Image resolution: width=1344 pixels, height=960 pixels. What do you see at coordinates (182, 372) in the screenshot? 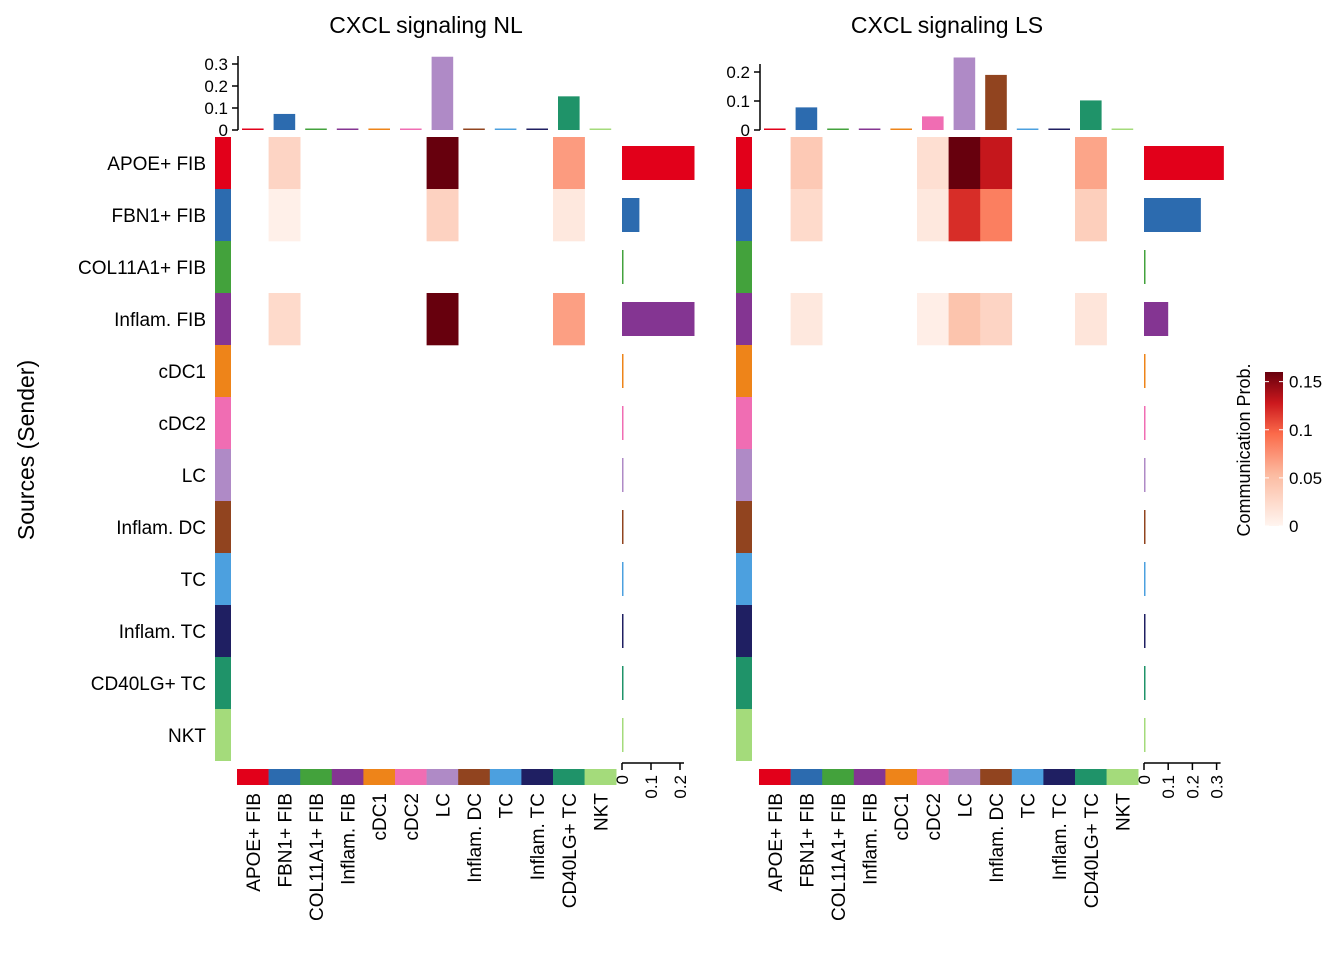
I see `row-label: cDC1` at bounding box center [182, 372].